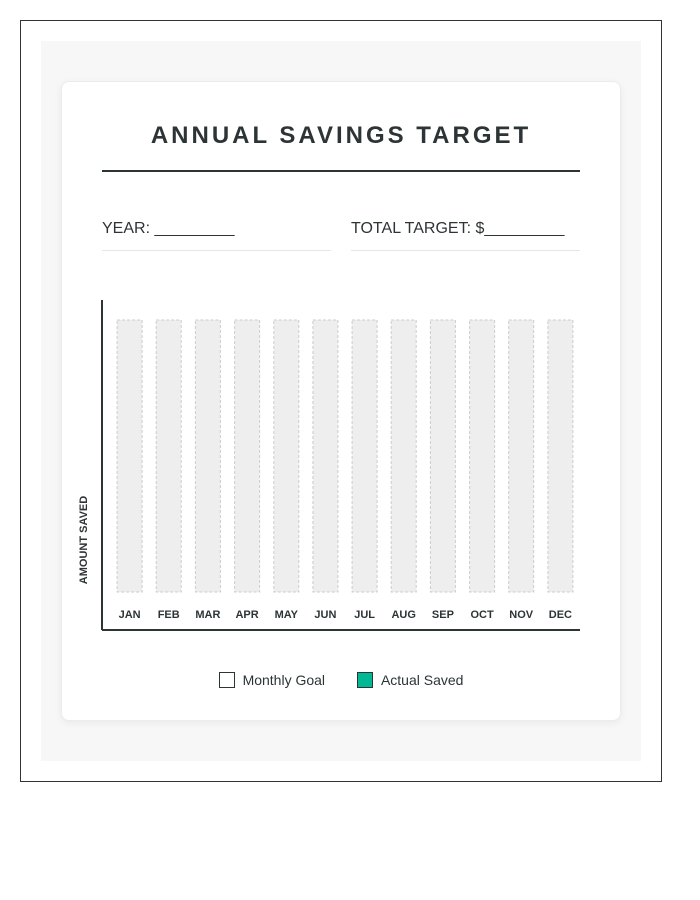 This screenshot has width=700, height=900. What do you see at coordinates (226, 680) in the screenshot?
I see `legend-swatch-goal` at bounding box center [226, 680].